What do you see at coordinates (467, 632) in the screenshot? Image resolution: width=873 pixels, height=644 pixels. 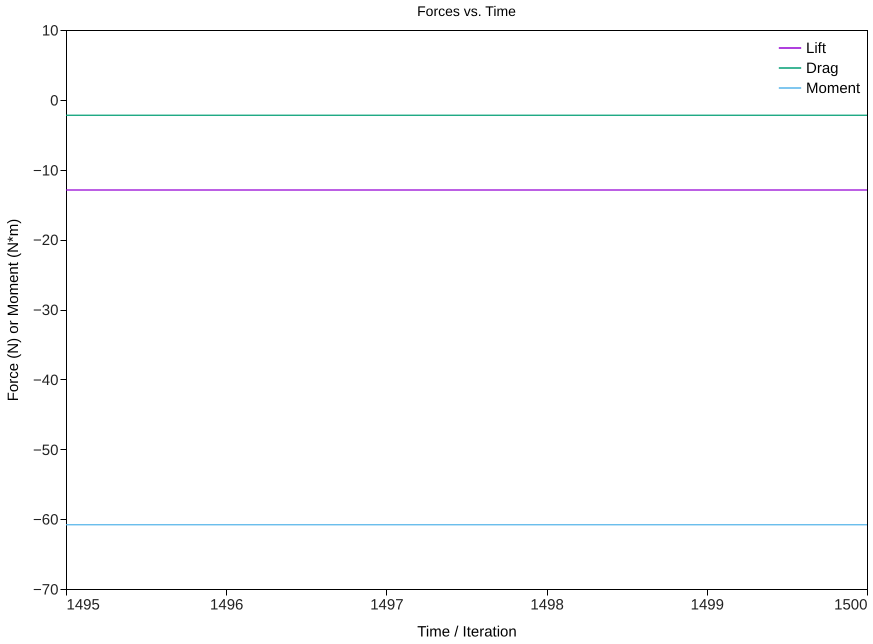 I see `x-axis-title: Time / Iteration` at bounding box center [467, 632].